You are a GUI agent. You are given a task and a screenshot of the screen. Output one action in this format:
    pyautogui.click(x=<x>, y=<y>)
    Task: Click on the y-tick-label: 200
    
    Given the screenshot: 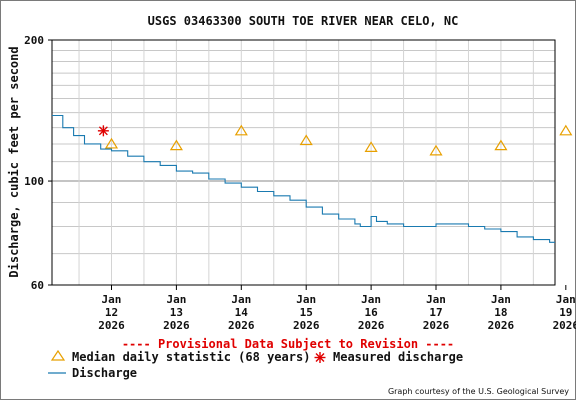 What is the action you would take?
    pyautogui.click(x=34, y=40)
    